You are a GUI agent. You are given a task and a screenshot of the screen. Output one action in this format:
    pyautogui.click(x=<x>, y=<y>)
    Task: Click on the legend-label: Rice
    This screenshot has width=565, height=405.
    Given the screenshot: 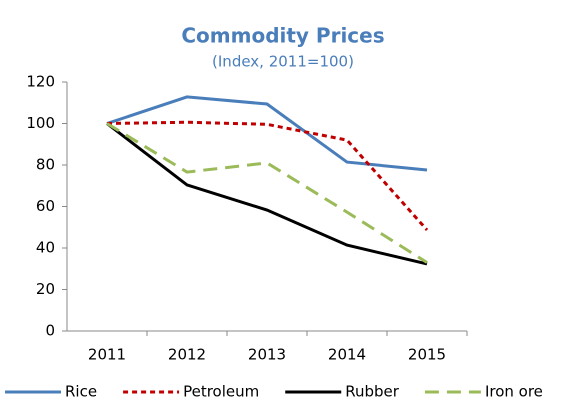 What is the action you would take?
    pyautogui.click(x=81, y=392)
    